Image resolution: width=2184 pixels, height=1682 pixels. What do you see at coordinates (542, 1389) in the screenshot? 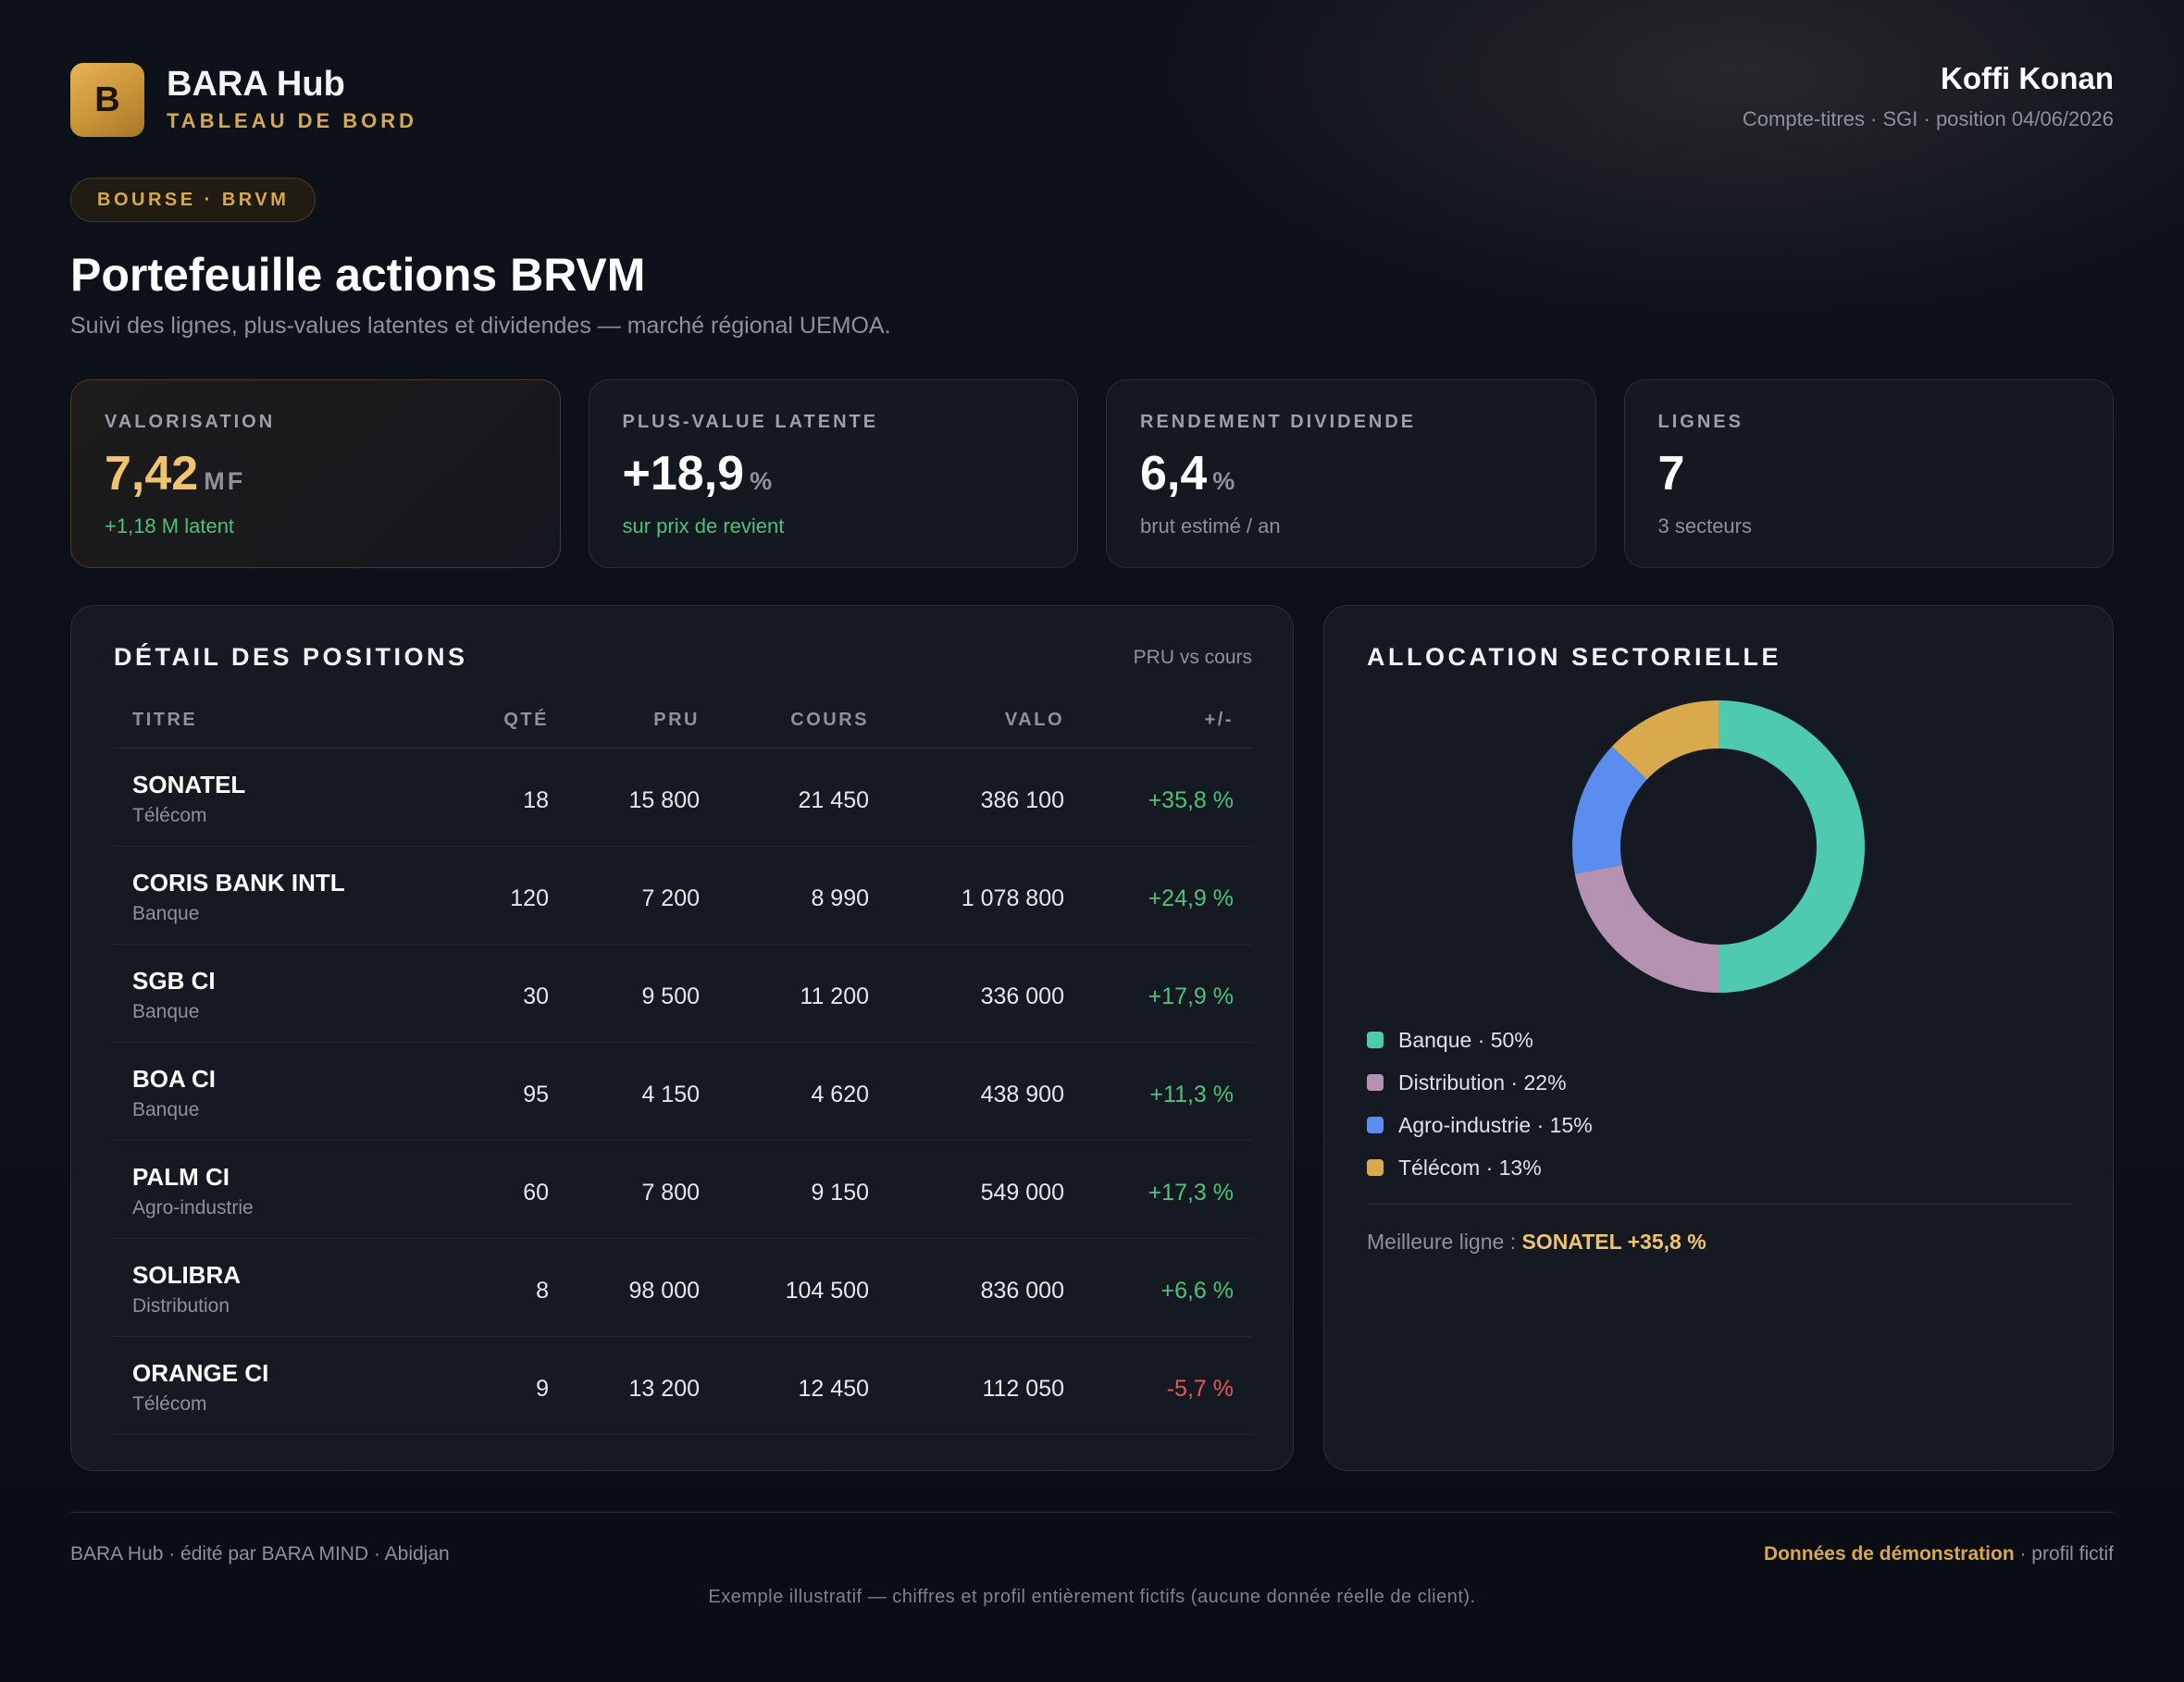
I see `position-qte: 9` at bounding box center [542, 1389].